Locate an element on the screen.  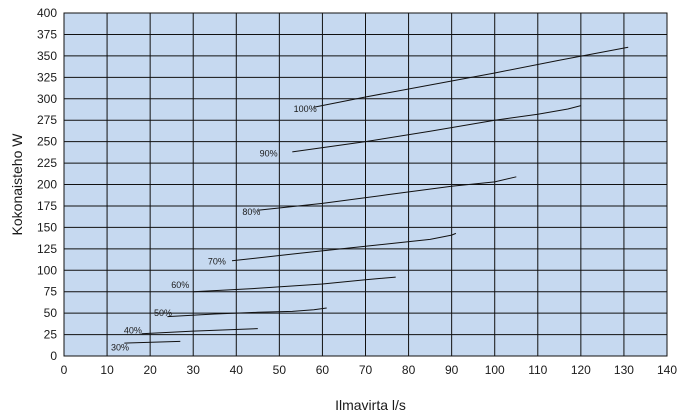
series-40pct: 40% is located at coordinates (191, 330).